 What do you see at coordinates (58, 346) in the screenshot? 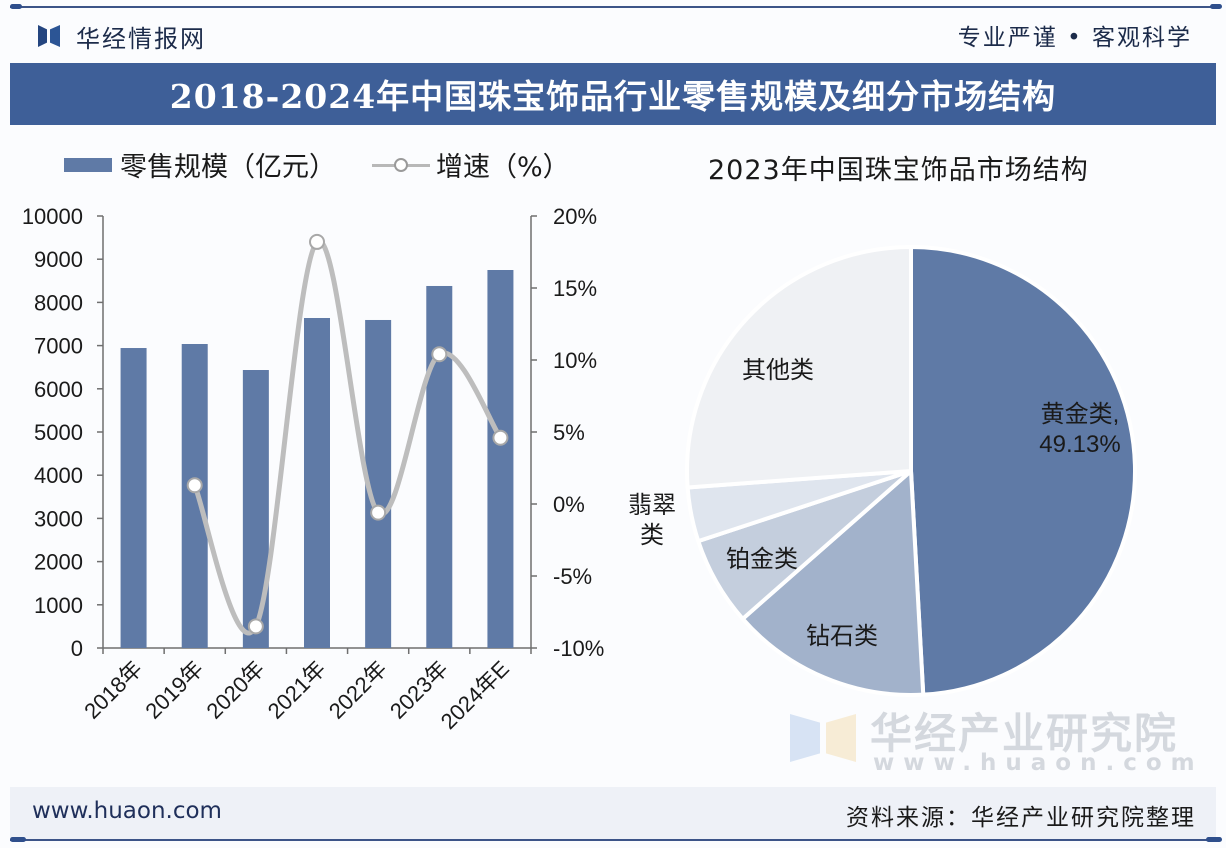
I see `left-axis-tick-label: 7000` at bounding box center [58, 346].